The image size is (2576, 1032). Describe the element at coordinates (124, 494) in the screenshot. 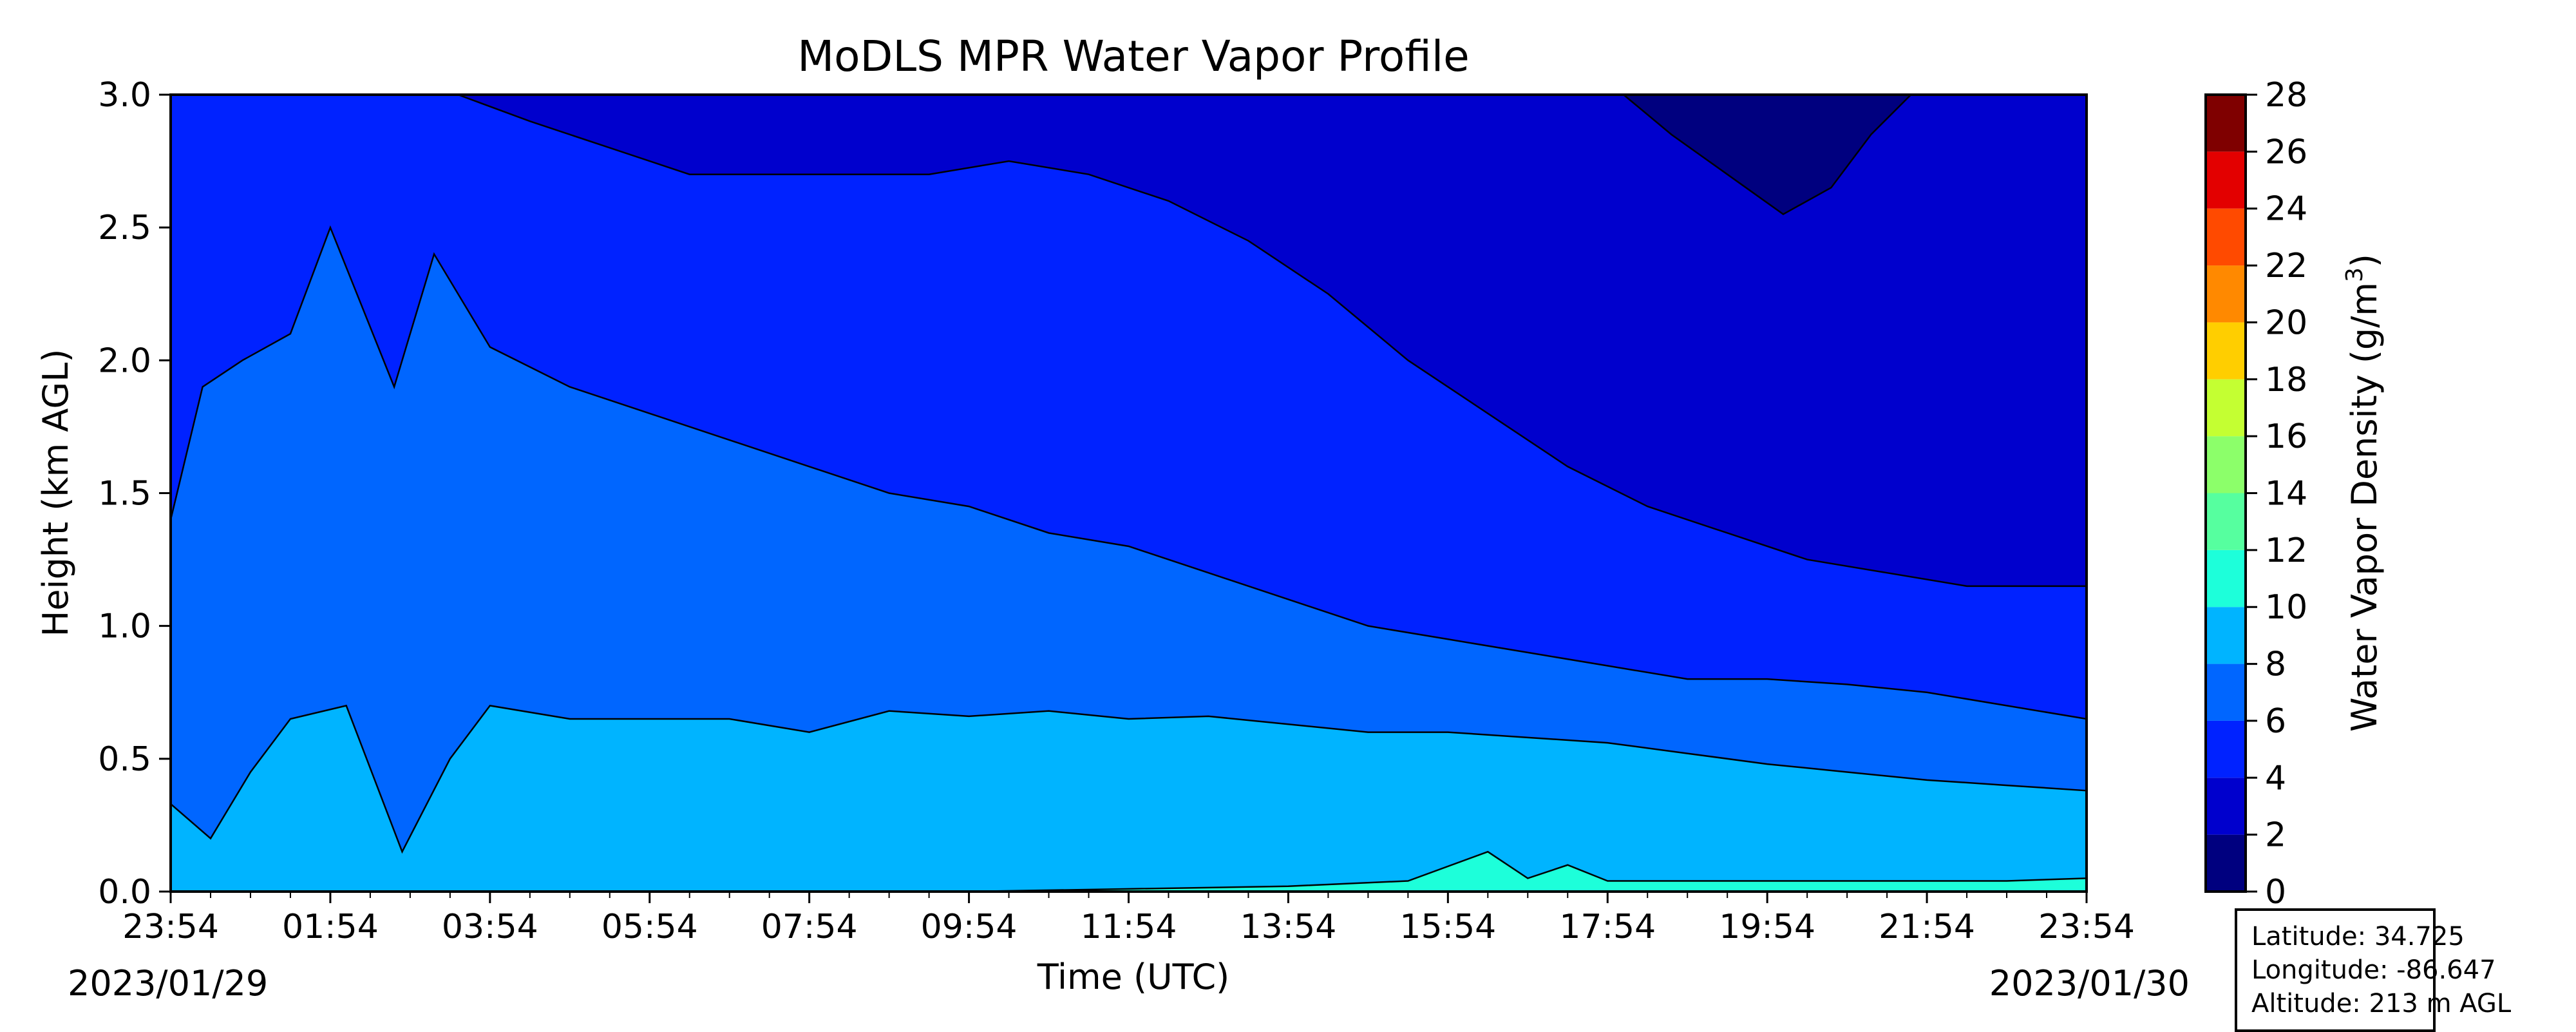

I see `y-tick-label: 1.5` at that location.